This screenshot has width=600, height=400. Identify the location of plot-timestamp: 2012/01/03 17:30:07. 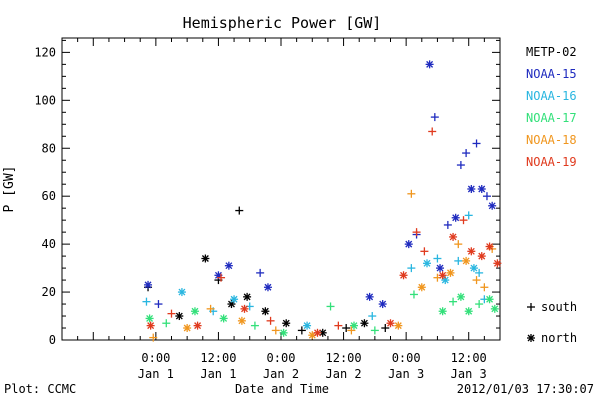
(525, 389).